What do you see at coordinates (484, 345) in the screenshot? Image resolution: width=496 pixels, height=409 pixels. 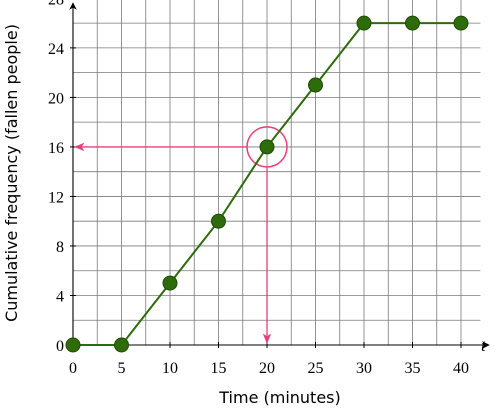 I see `x-axis-variable: t` at bounding box center [484, 345].